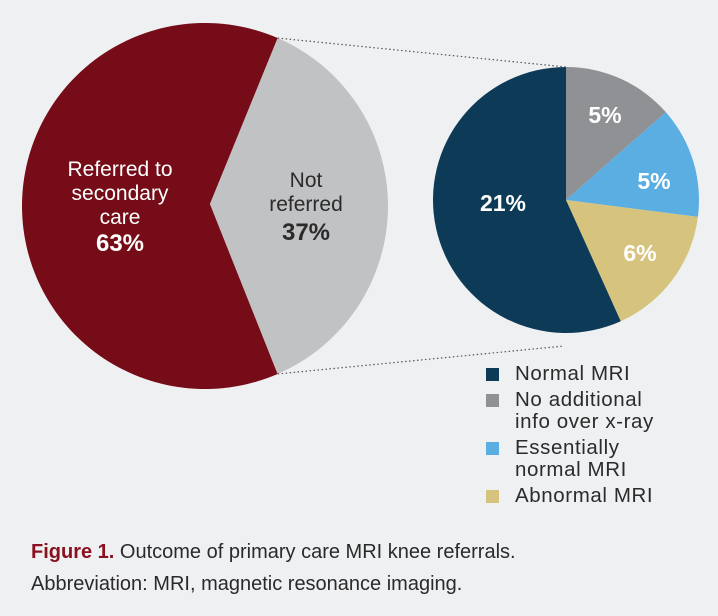 The height and width of the screenshot is (616, 718). I want to click on slice-abnormal-mri, so click(632, 261).